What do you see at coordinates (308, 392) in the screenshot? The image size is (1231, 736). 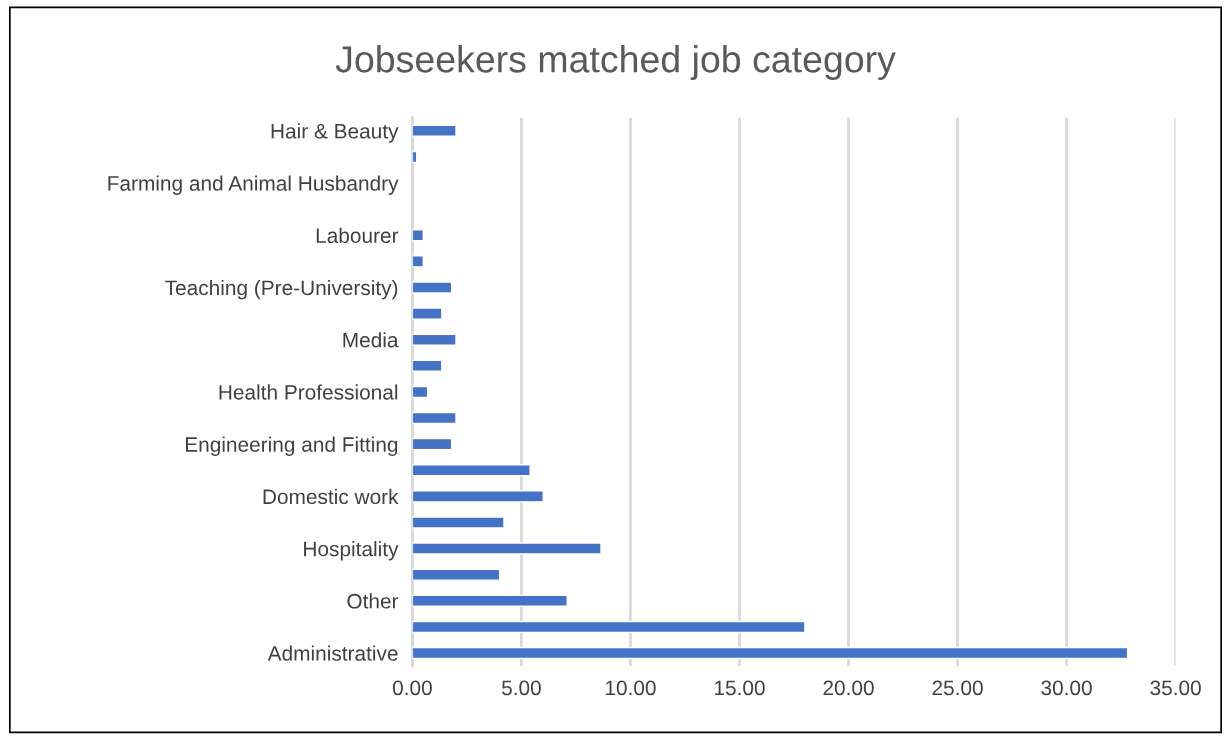 I see `y-tick-label: Health Professional` at bounding box center [308, 392].